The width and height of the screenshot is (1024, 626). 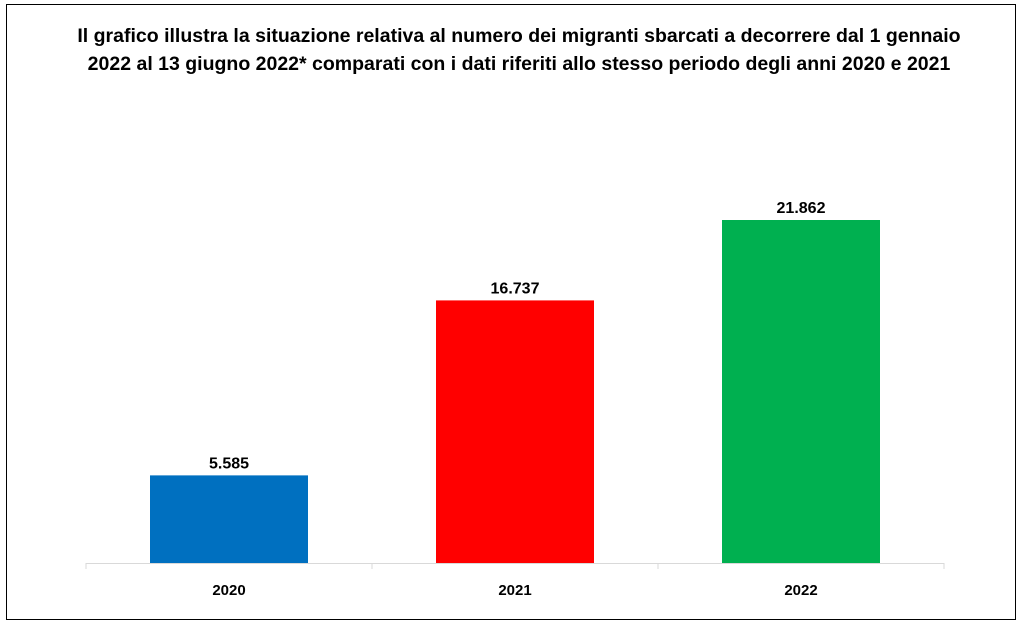 What do you see at coordinates (229, 519) in the screenshot?
I see `bar-2020` at bounding box center [229, 519].